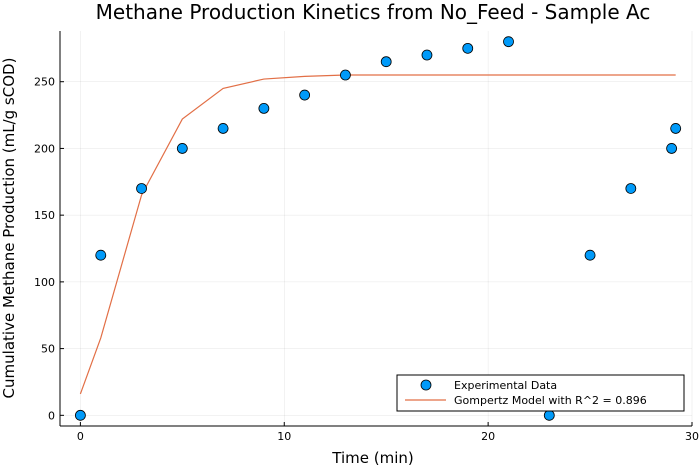  I want to click on y-ticks: 0 50 100 150 200 250, so click(49, 249).